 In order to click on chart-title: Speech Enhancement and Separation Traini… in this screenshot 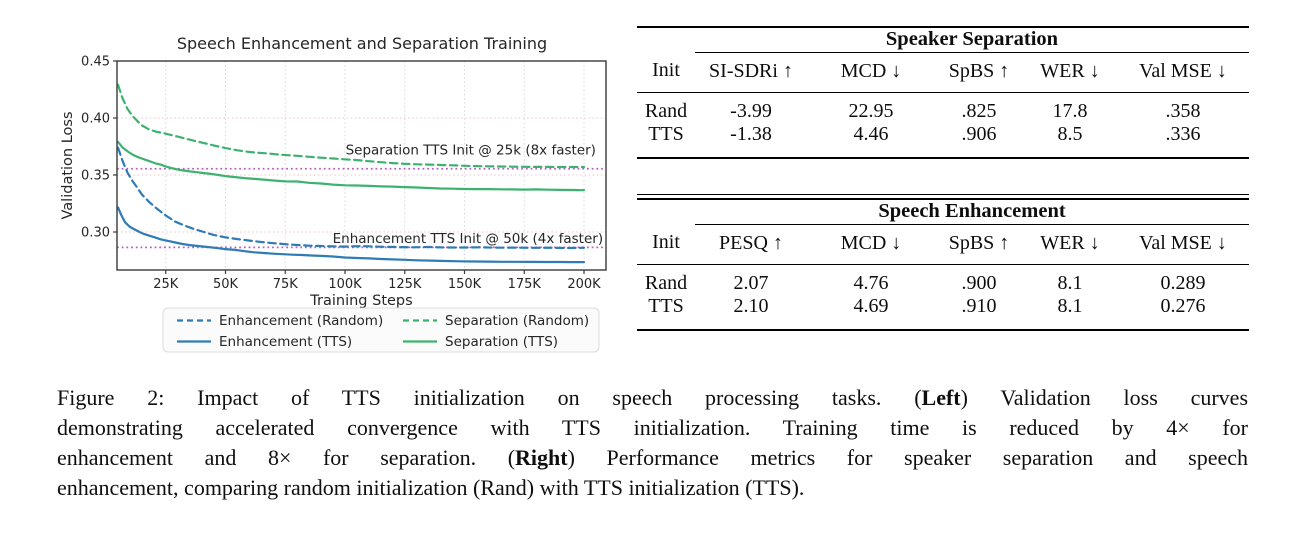, I will do `click(362, 43)`.